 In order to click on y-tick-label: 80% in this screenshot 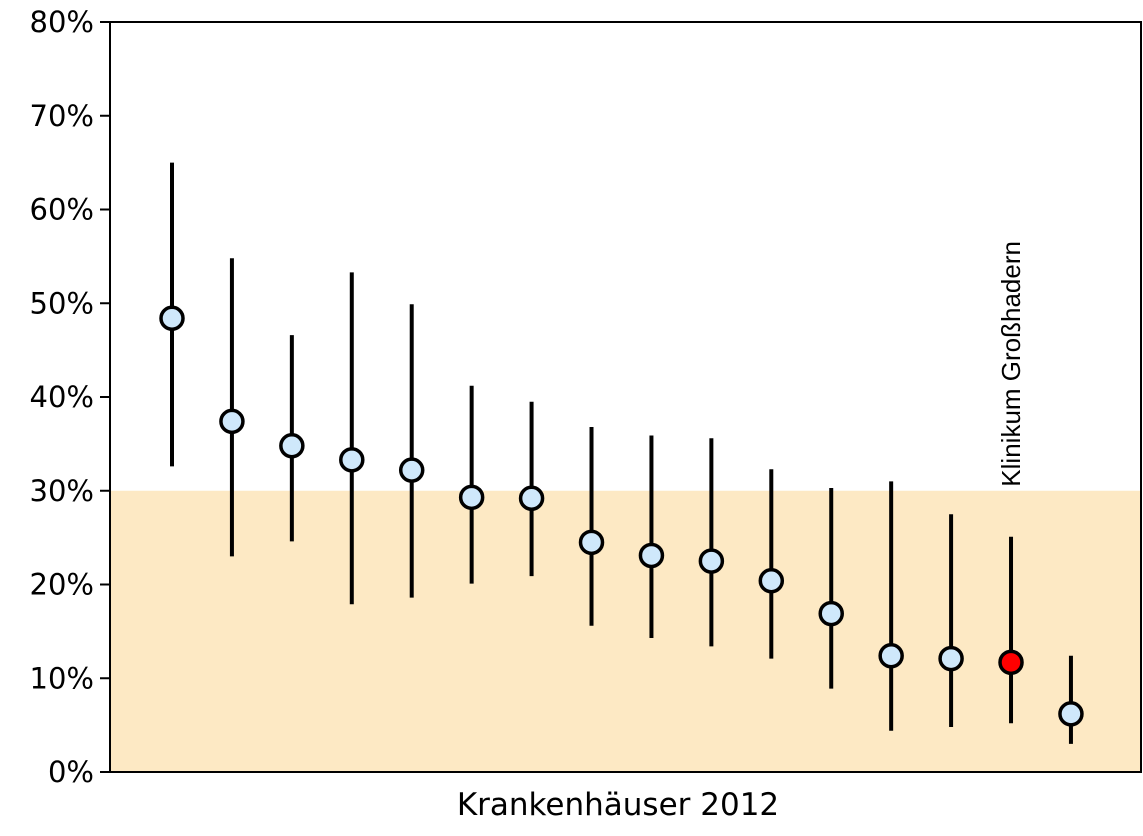, I will do `click(62, 22)`.